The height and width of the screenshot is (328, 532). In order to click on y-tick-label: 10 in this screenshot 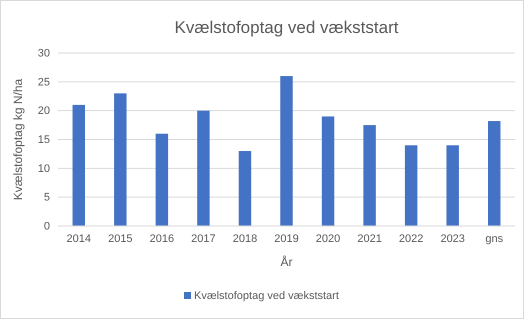, I will do `click(44, 168)`.